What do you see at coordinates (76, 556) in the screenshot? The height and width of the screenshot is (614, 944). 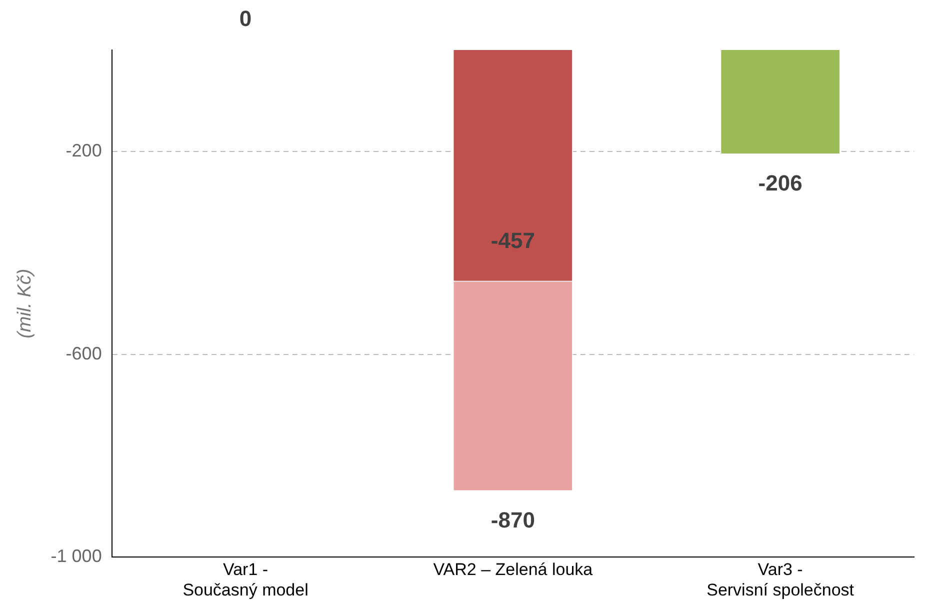 I see `y-tick-label: -1 000` at bounding box center [76, 556].